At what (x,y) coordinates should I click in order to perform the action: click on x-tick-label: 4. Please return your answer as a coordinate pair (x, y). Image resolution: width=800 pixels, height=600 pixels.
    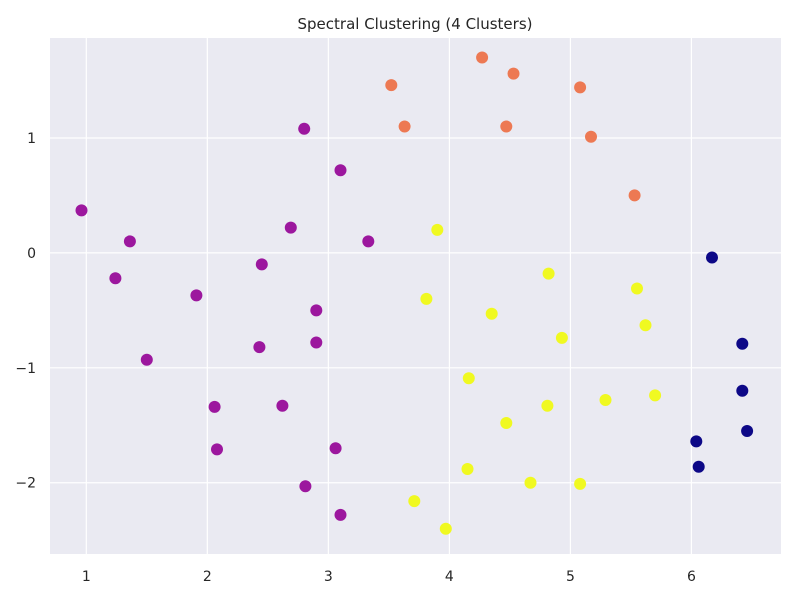
    Looking at the image, I should click on (449, 577).